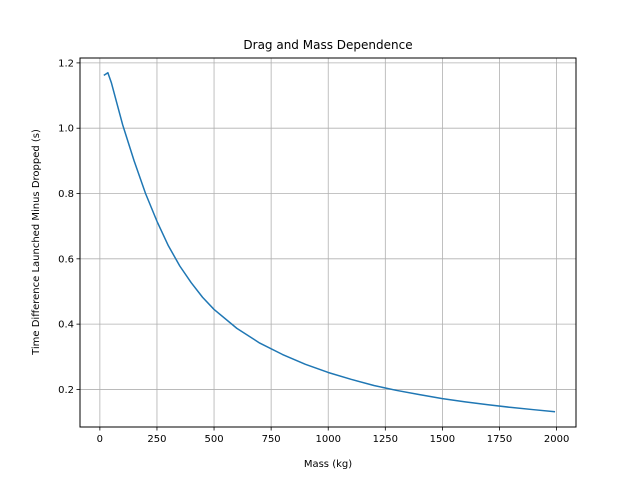  I want to click on x-tick-label: 750, so click(271, 439).